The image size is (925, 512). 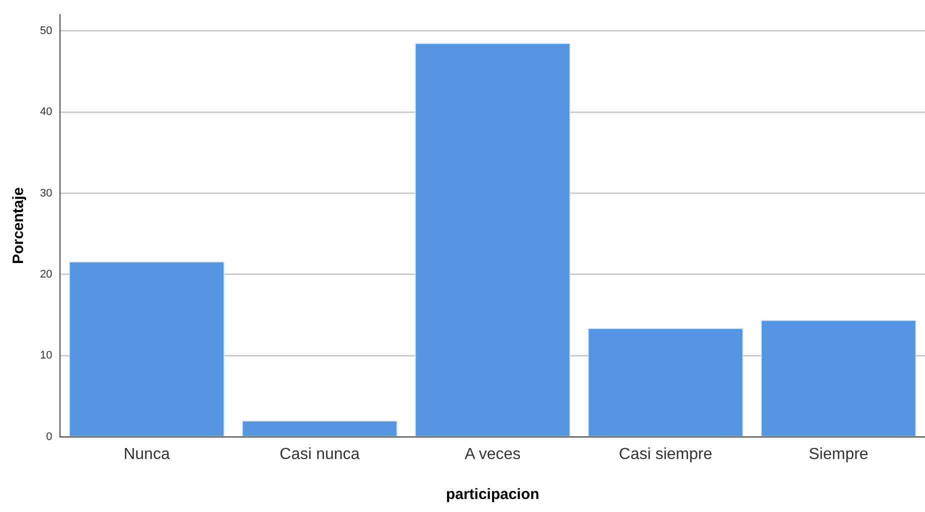 I want to click on y-tick-label: 10, so click(x=46, y=356).